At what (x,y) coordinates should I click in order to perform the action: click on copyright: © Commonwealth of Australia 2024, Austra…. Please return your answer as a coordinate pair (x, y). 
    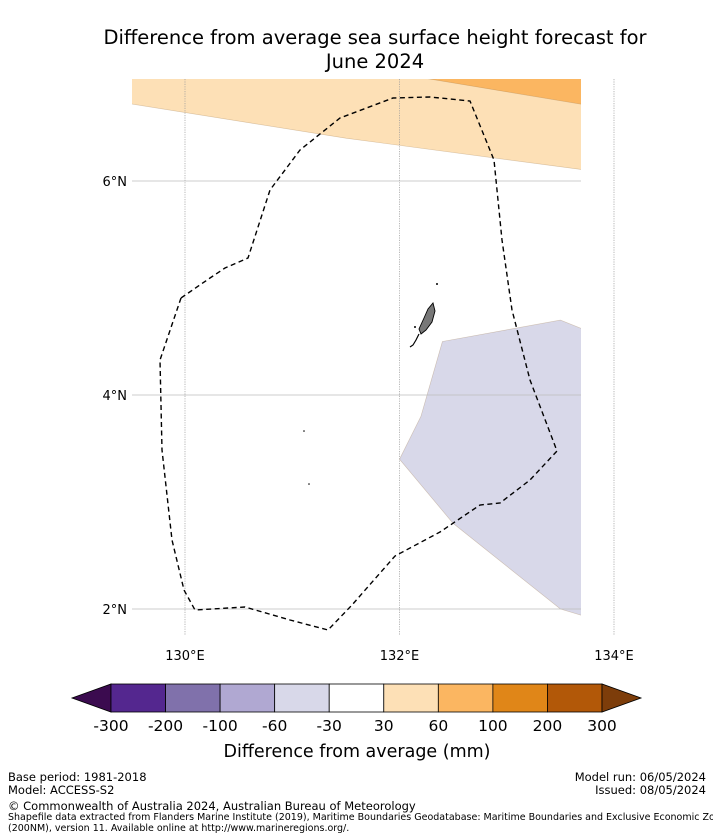
    Looking at the image, I should click on (212, 806).